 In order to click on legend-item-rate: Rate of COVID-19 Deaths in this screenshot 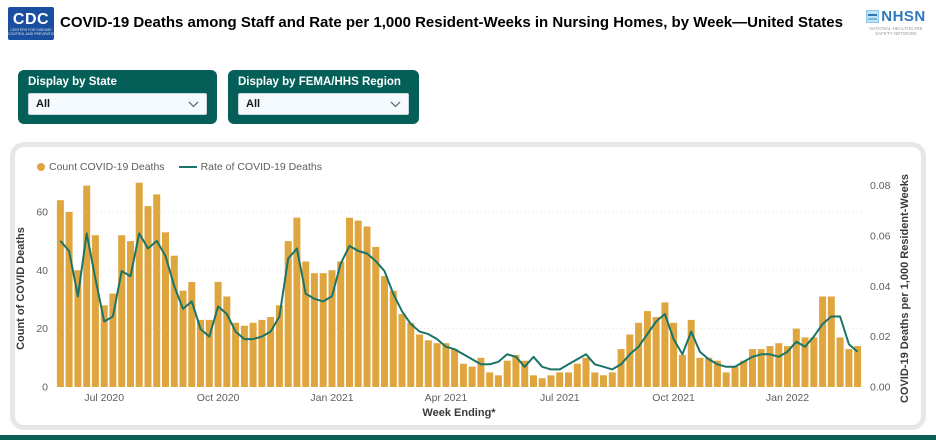, I will do `click(250, 167)`.